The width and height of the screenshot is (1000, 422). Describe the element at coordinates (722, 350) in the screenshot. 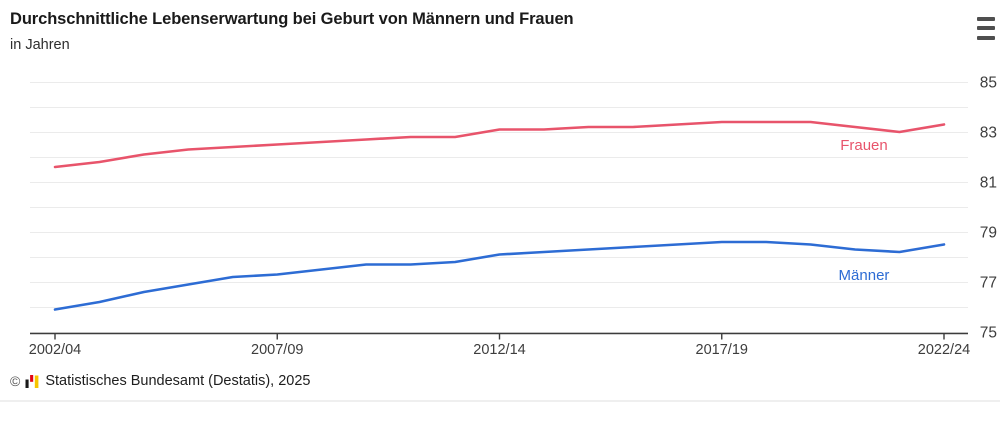

I see `x-axis-tick-label: 2017/19` at that location.